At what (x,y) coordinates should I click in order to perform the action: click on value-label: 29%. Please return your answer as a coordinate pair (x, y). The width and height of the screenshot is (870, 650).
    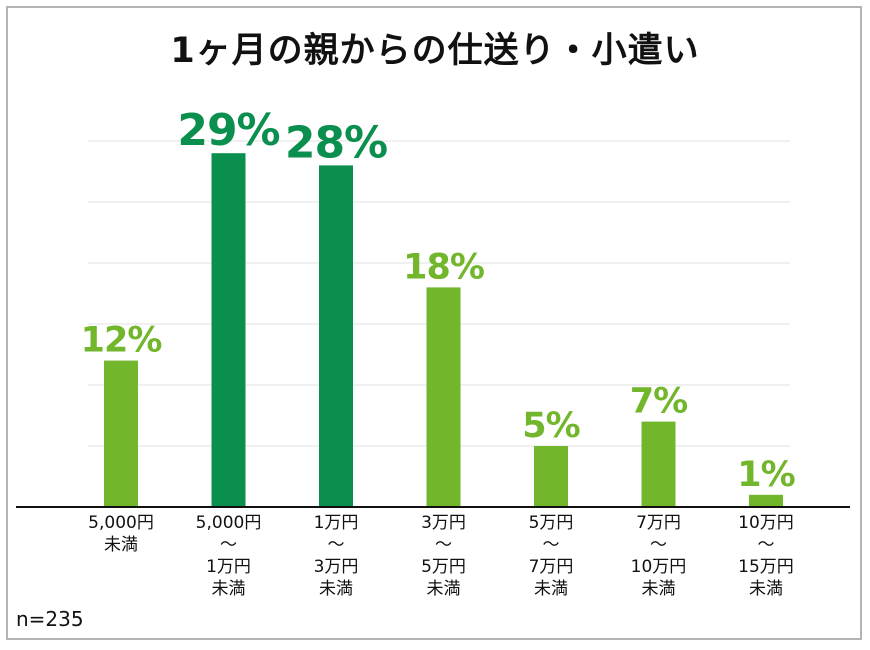
    Looking at the image, I should click on (228, 130).